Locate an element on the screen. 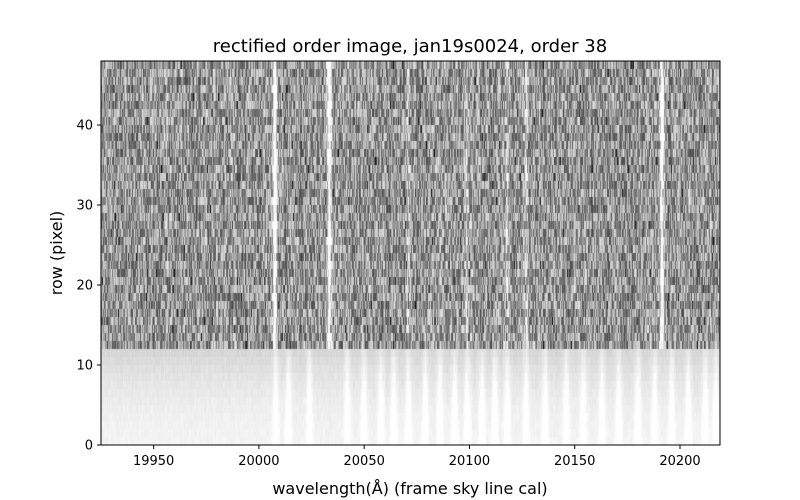 The image size is (800, 500). y-axis-label: row (pixel) is located at coordinates (56, 253).